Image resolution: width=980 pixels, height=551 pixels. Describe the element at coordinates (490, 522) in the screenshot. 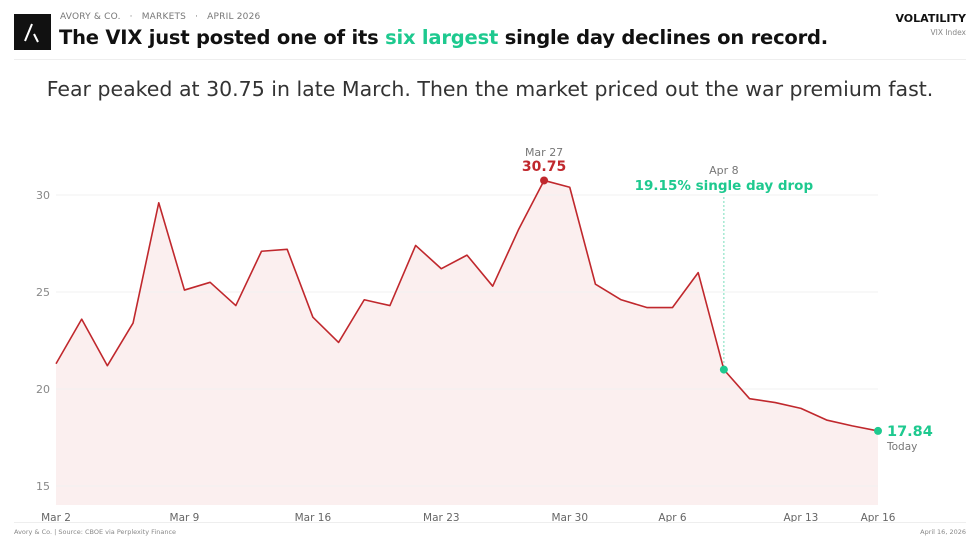

I see `footer-divider` at that location.